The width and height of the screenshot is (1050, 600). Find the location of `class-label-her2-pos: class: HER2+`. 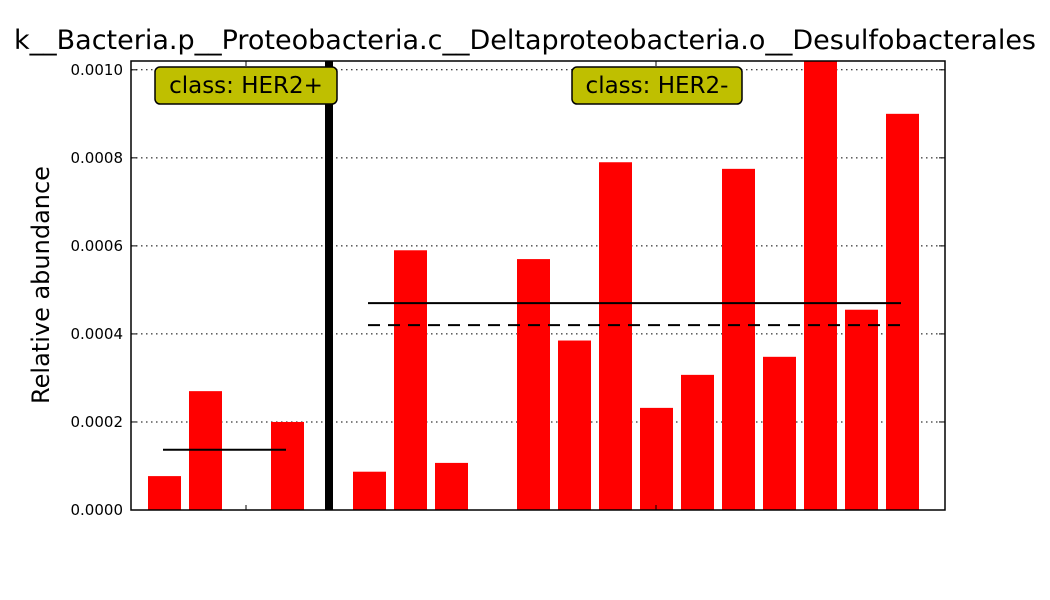

class-label-her2-pos: class: HER2+ is located at coordinates (246, 85).